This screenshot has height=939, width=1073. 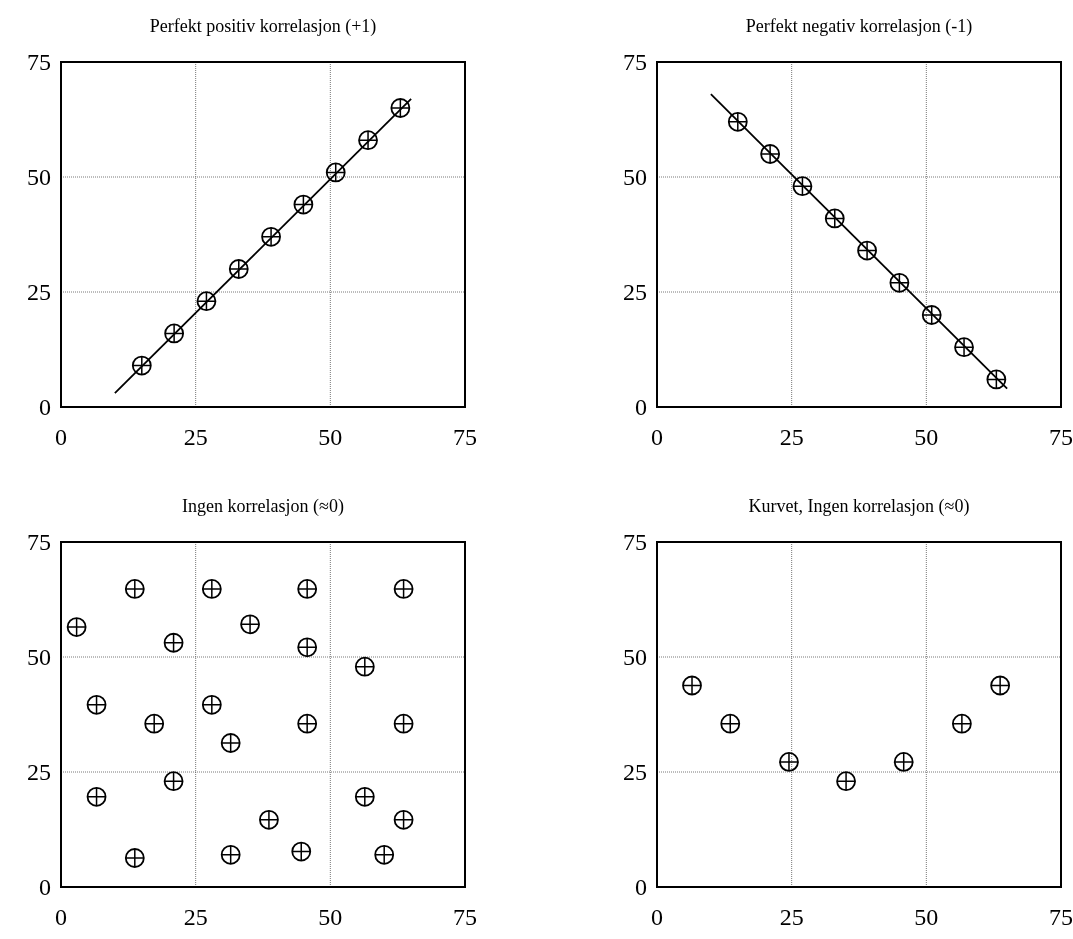 What do you see at coordinates (859, 26) in the screenshot?
I see `chart-title: Perfekt negativ korrelasjon (-1)` at bounding box center [859, 26].